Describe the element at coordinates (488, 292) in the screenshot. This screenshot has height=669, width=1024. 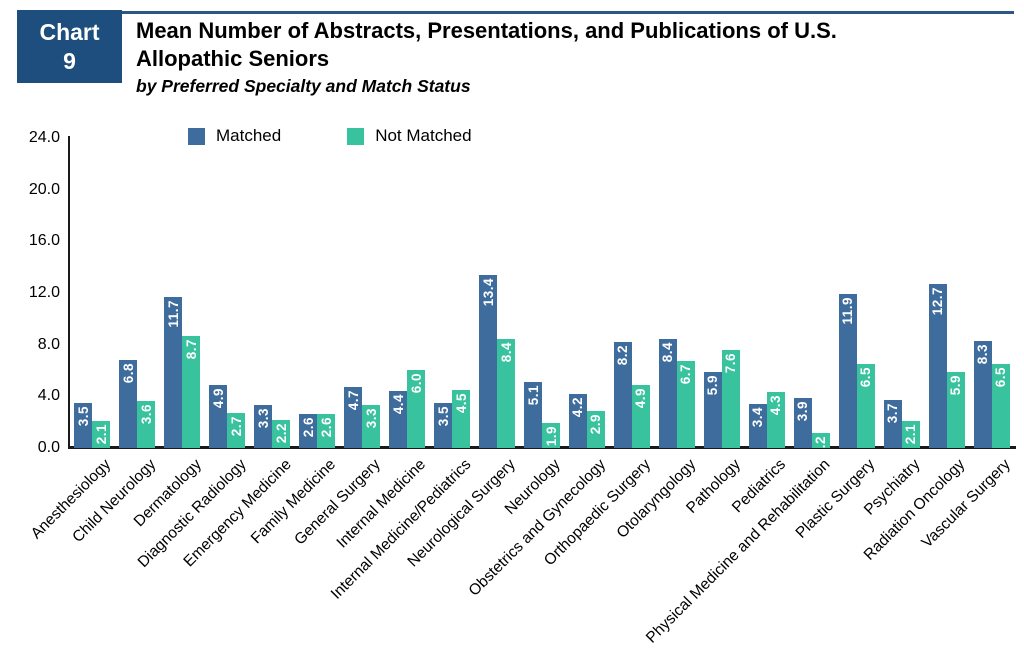
I see `bar-value-label: 13.4` at that location.